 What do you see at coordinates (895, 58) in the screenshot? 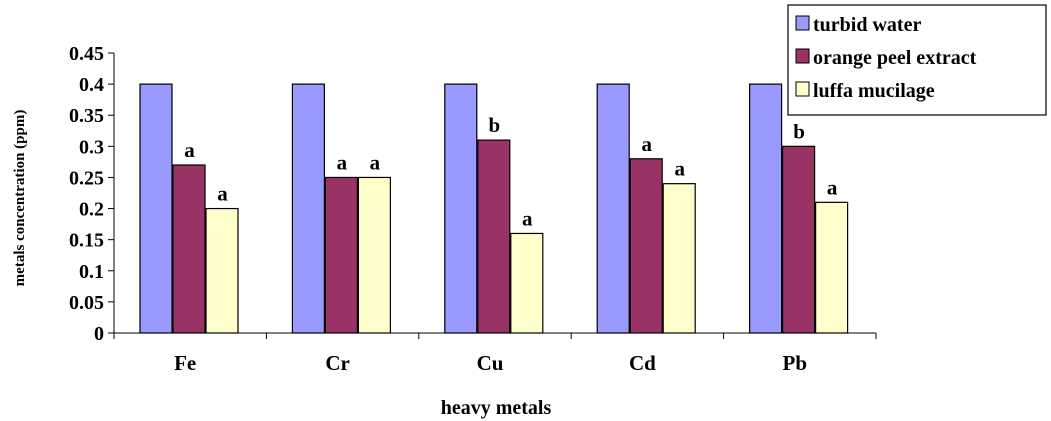
I see `legend-entry: orange peel extract` at bounding box center [895, 58].